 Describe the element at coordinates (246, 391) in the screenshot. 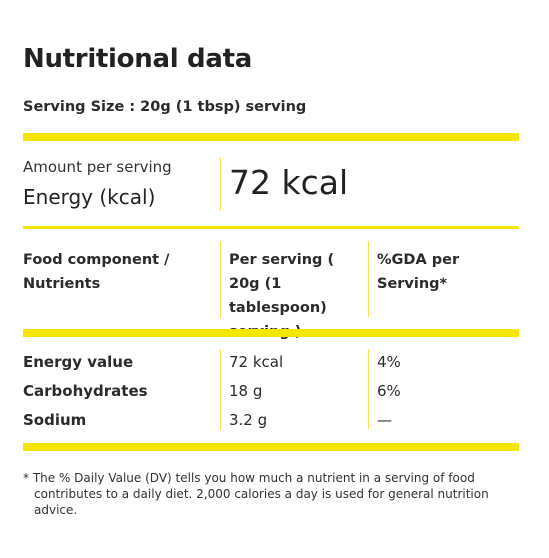

I see `row-value-carbohydrates: 18 g` at that location.